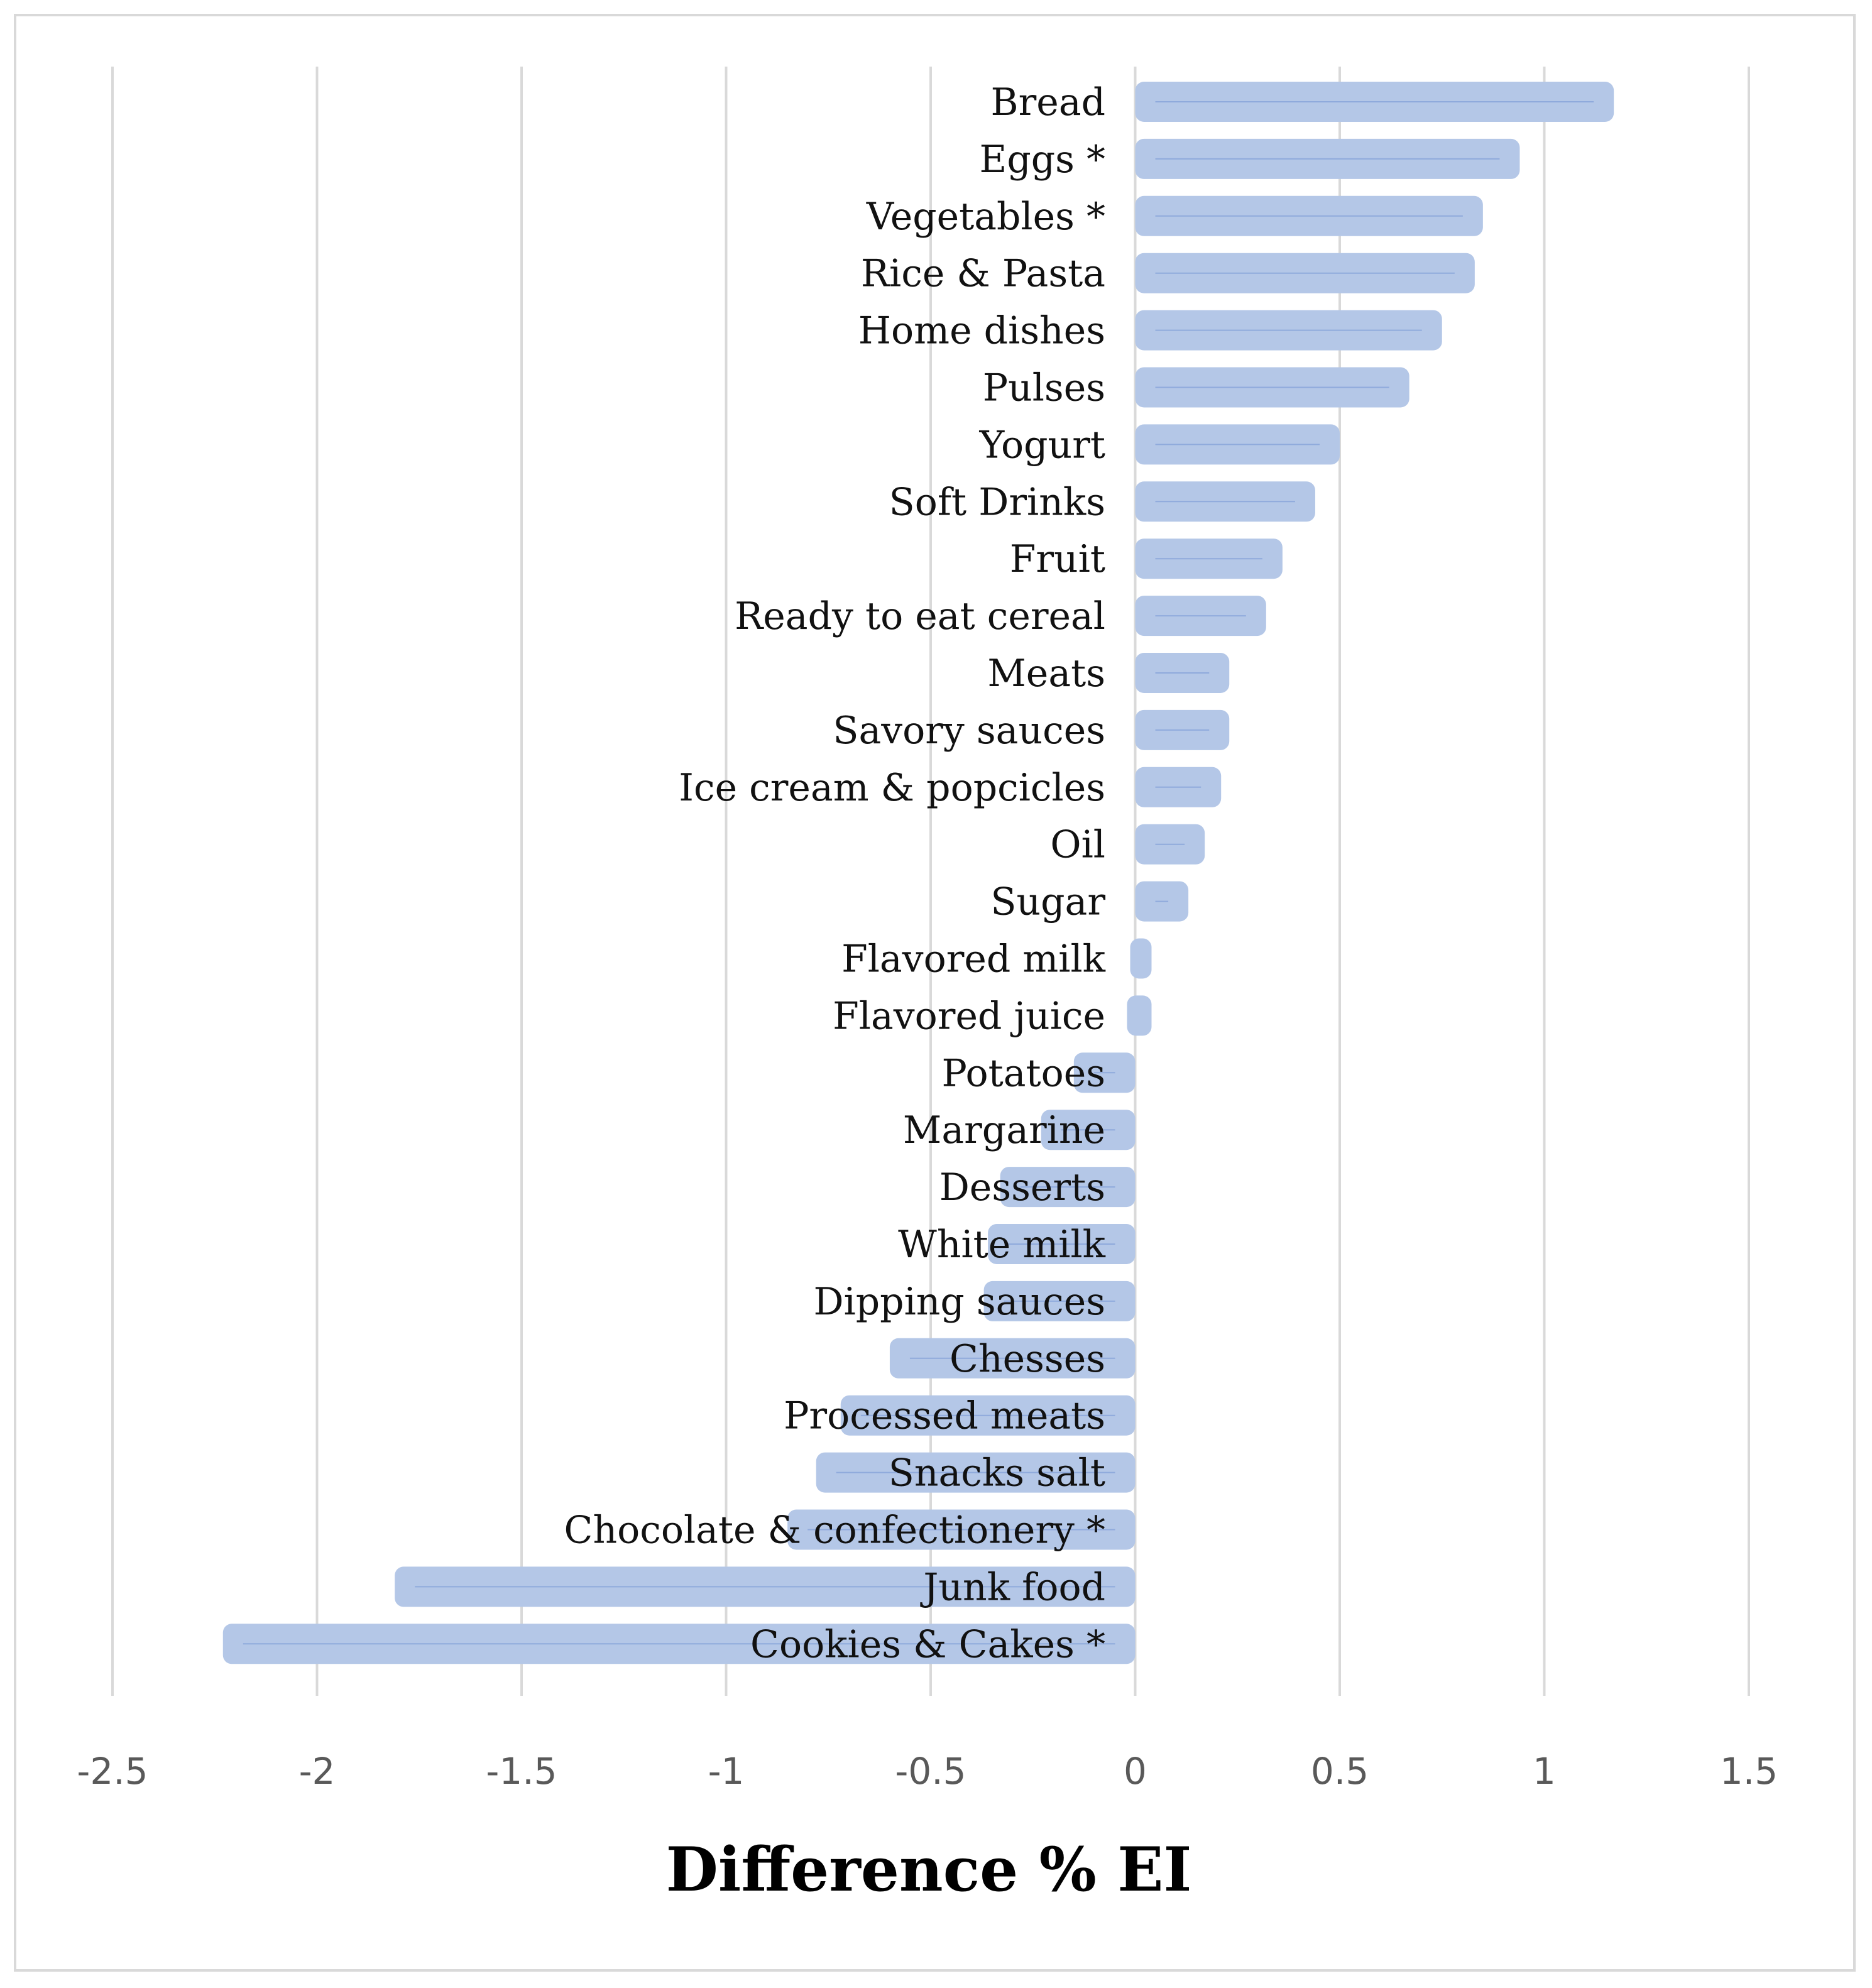 This screenshot has height=1988, width=1872. What do you see at coordinates (1012, 1587) in the screenshot?
I see `category-label: Junk food` at bounding box center [1012, 1587].